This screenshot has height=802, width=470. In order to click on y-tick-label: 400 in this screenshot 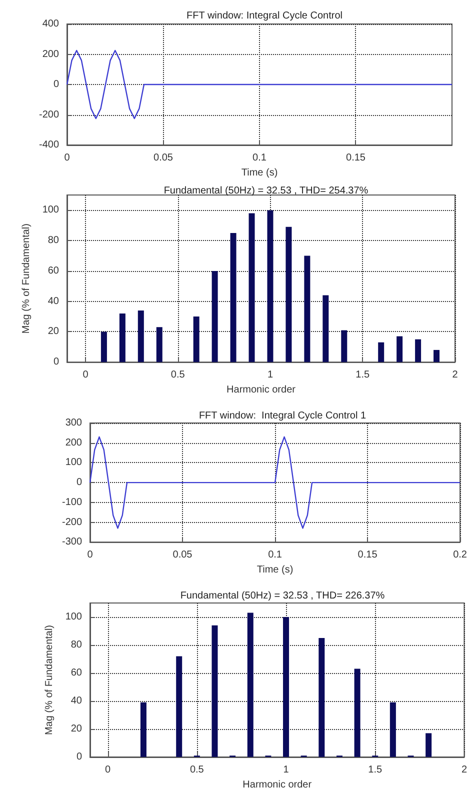, I will do `click(51, 24)`.